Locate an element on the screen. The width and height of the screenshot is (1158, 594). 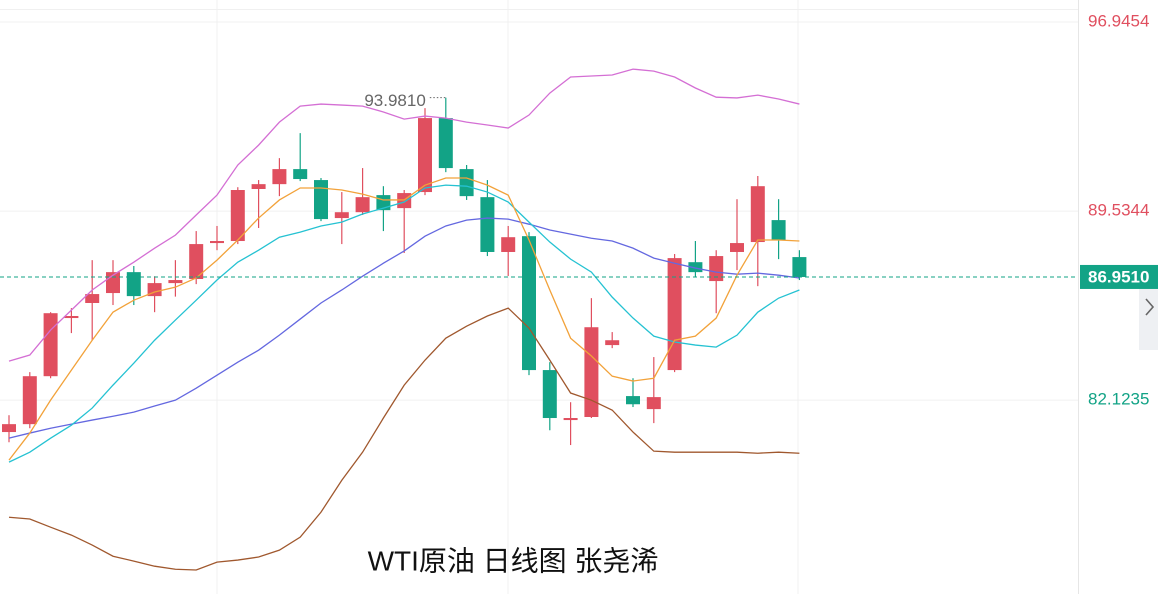
last-price-label: 86.9510 is located at coordinates (1118, 276).